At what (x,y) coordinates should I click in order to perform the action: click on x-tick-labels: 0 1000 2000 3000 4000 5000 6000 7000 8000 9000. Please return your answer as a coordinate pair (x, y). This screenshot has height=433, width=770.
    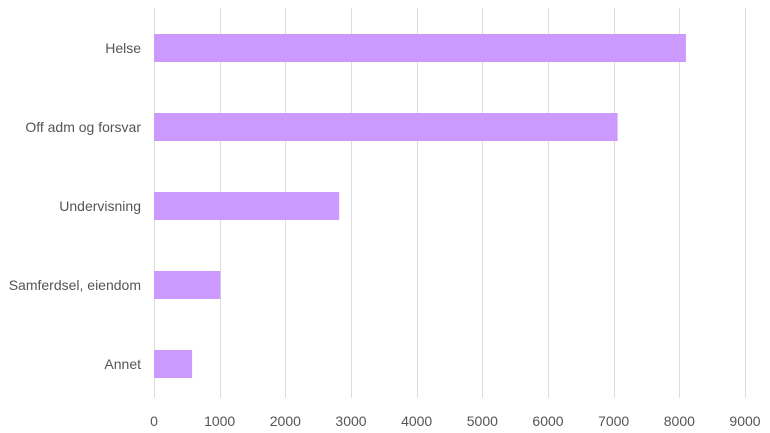
    Looking at the image, I should click on (455, 421).